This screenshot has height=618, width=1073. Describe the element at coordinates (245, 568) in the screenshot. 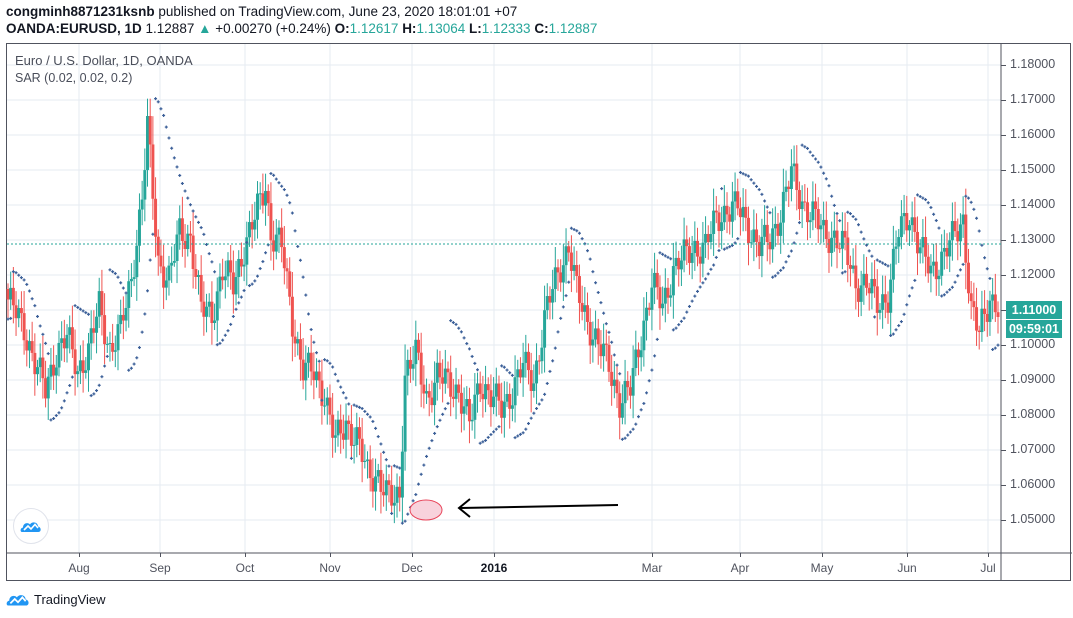

I see `time-tick-label: Oct` at that location.